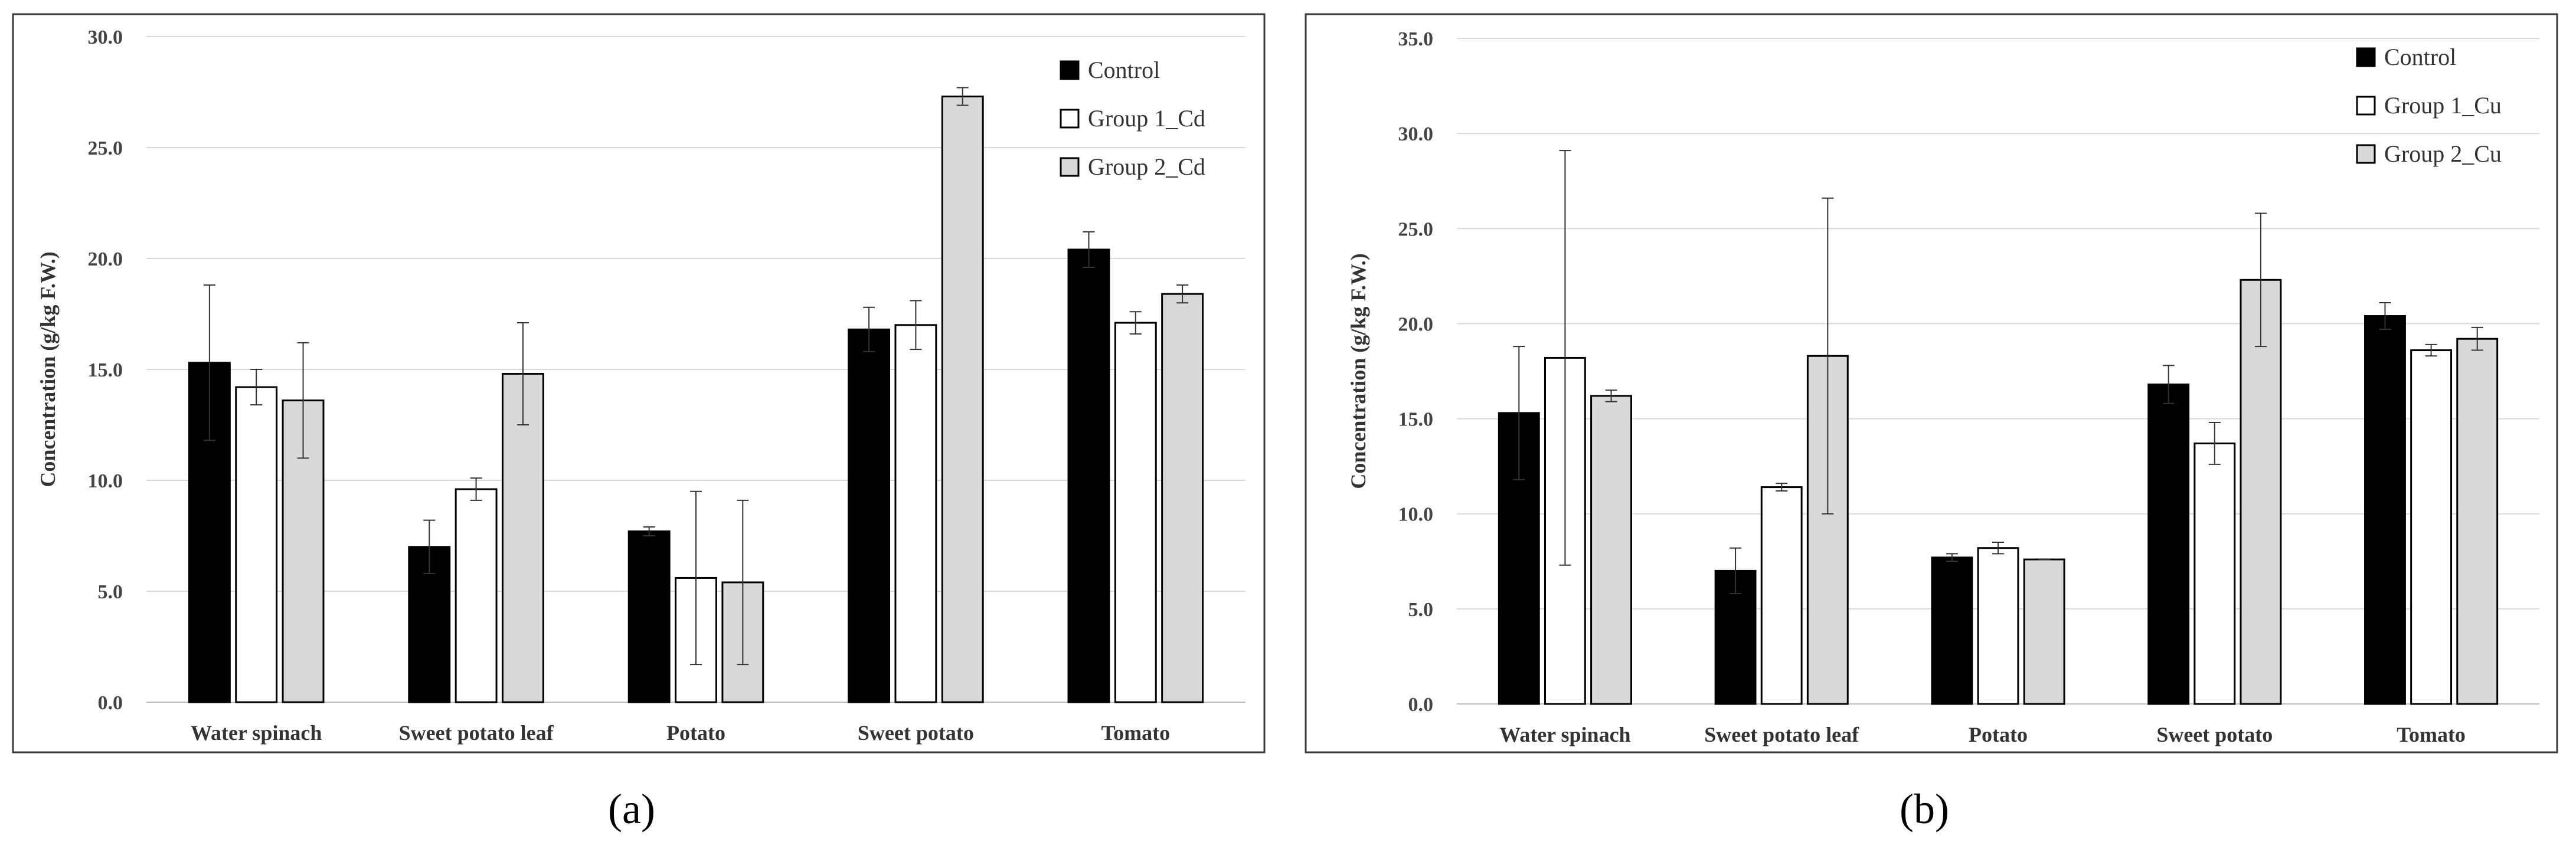 This screenshot has height=855, width=2576. I want to click on legend-label: Group 2_Cu, so click(2443, 153).